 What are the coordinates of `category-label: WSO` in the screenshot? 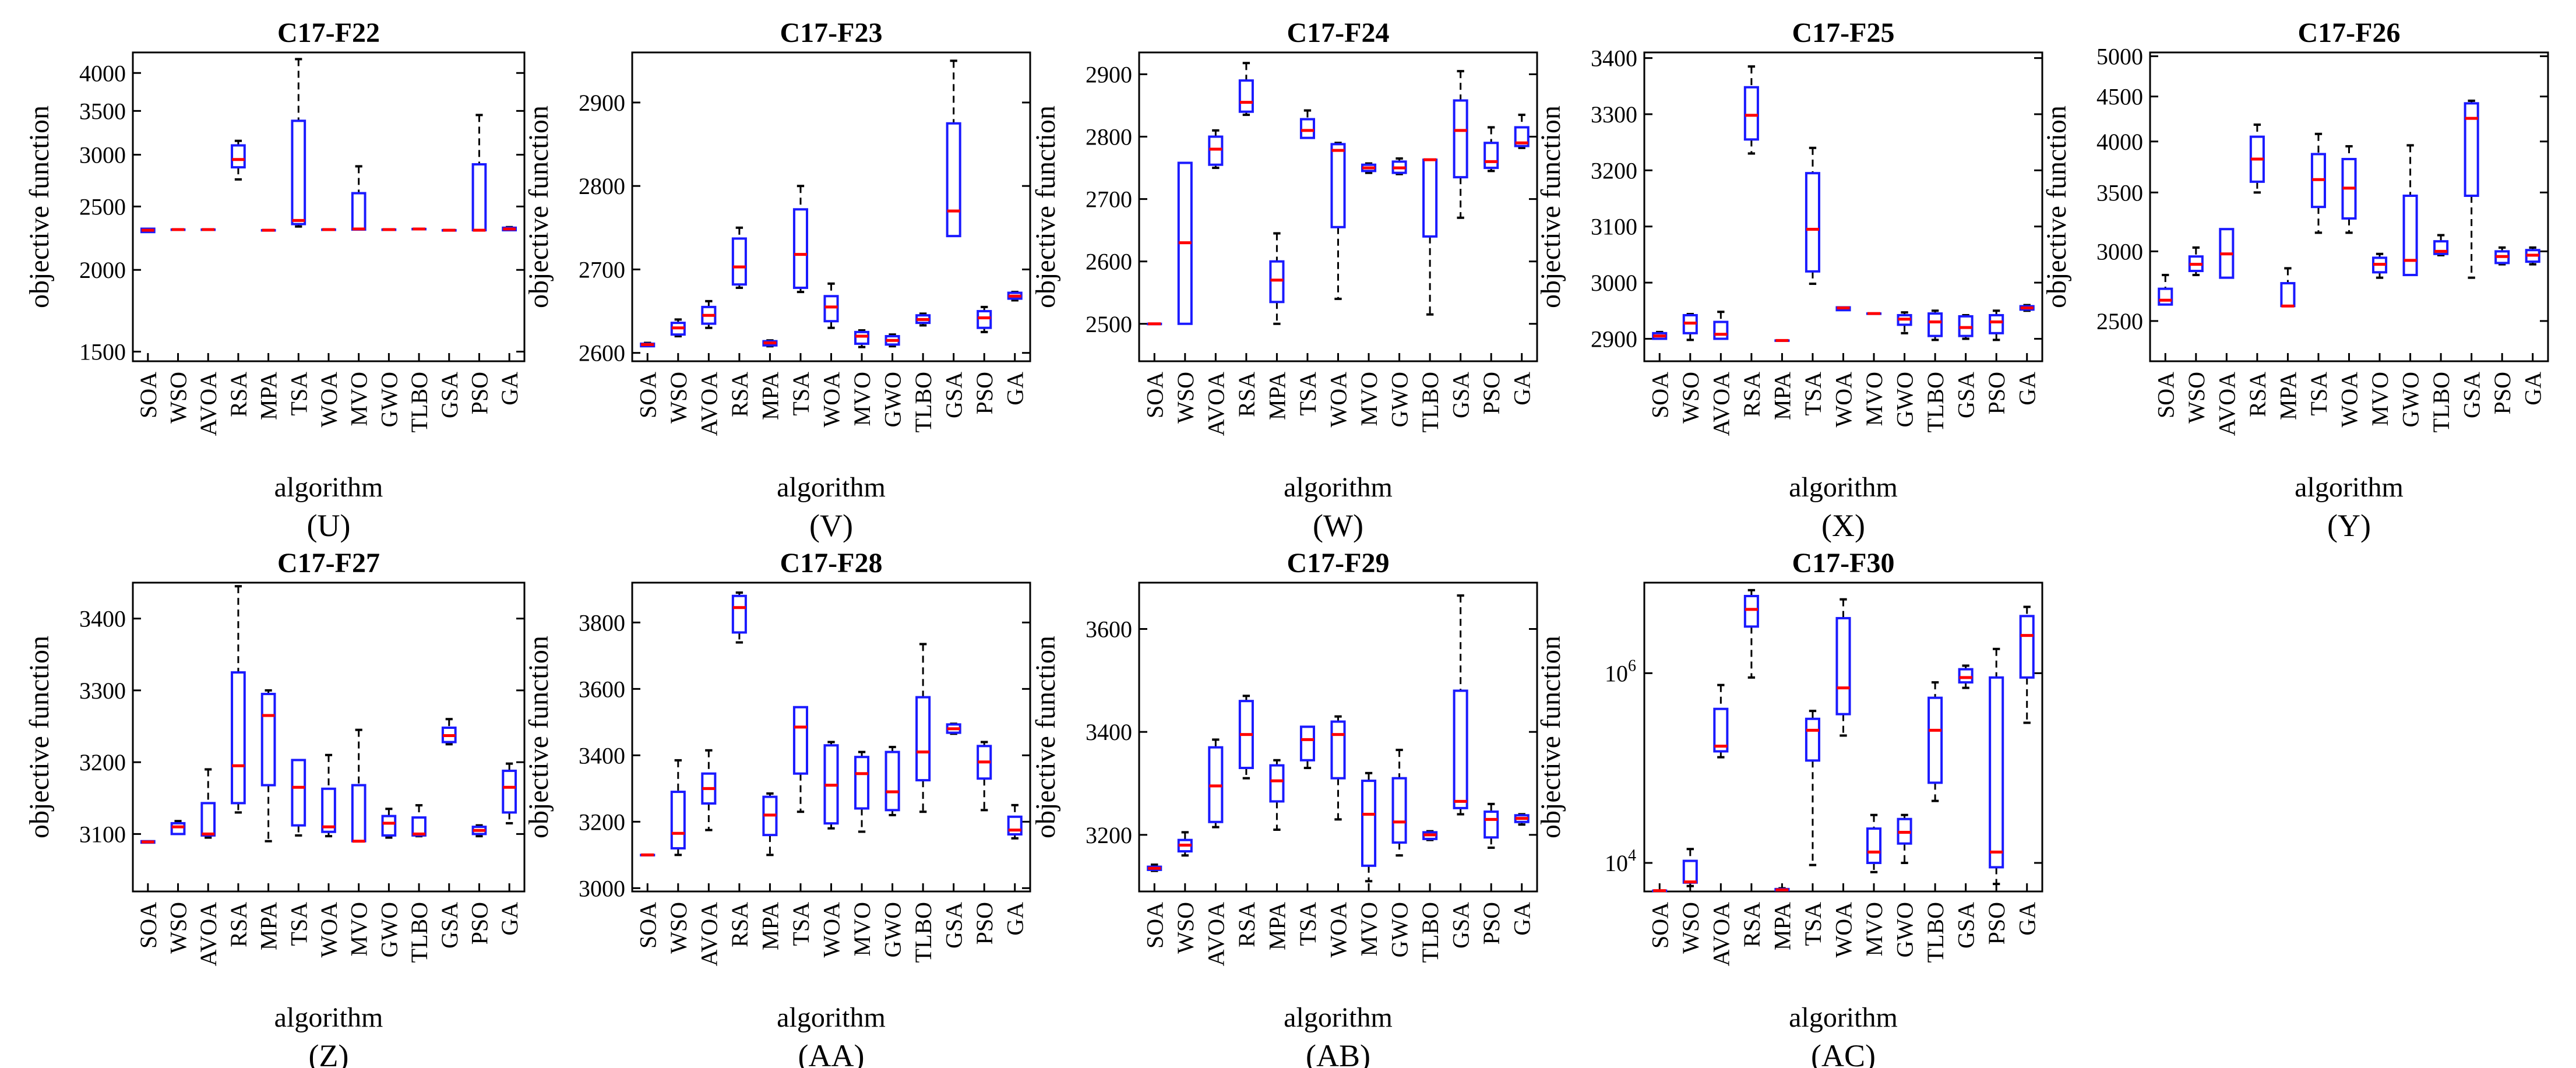 It's located at (2196, 398).